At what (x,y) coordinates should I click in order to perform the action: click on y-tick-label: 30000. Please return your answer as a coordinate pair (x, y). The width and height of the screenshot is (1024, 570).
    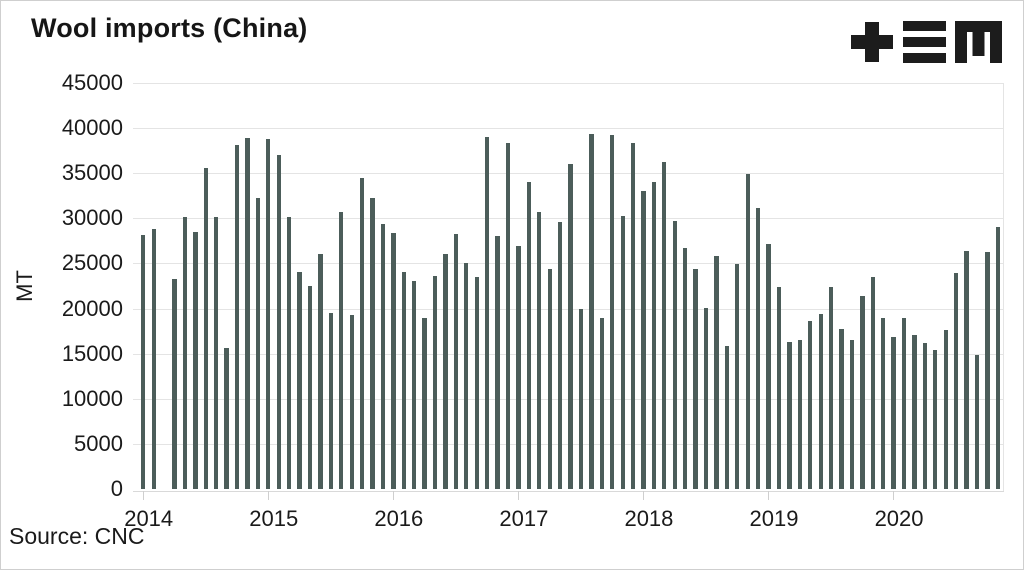
    Looking at the image, I should click on (92, 218).